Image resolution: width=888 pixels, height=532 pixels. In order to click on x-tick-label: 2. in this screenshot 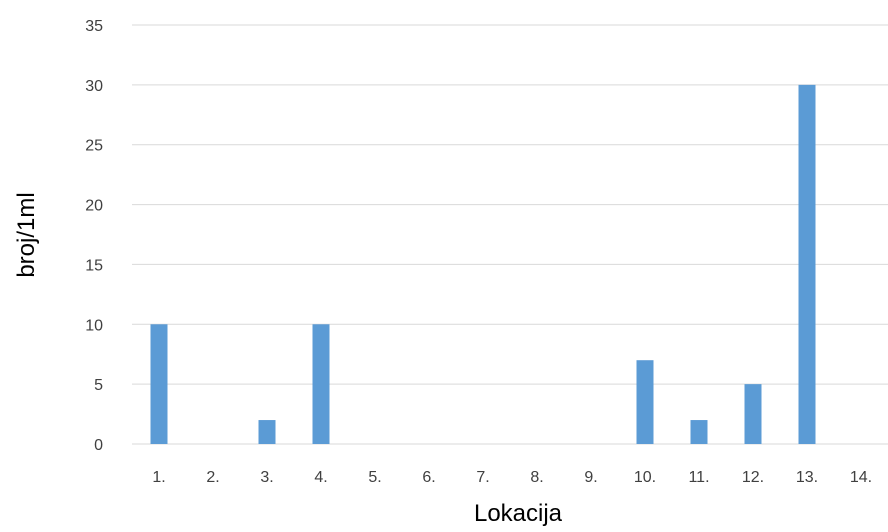, I will do `click(212, 477)`.